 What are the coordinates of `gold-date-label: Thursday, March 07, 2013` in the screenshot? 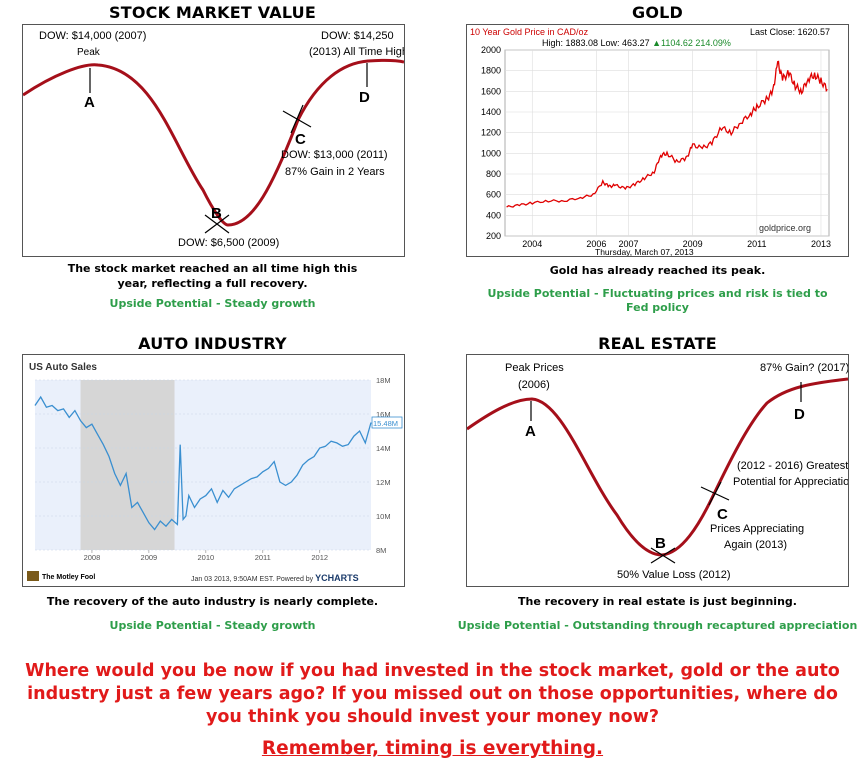 It's located at (644, 251).